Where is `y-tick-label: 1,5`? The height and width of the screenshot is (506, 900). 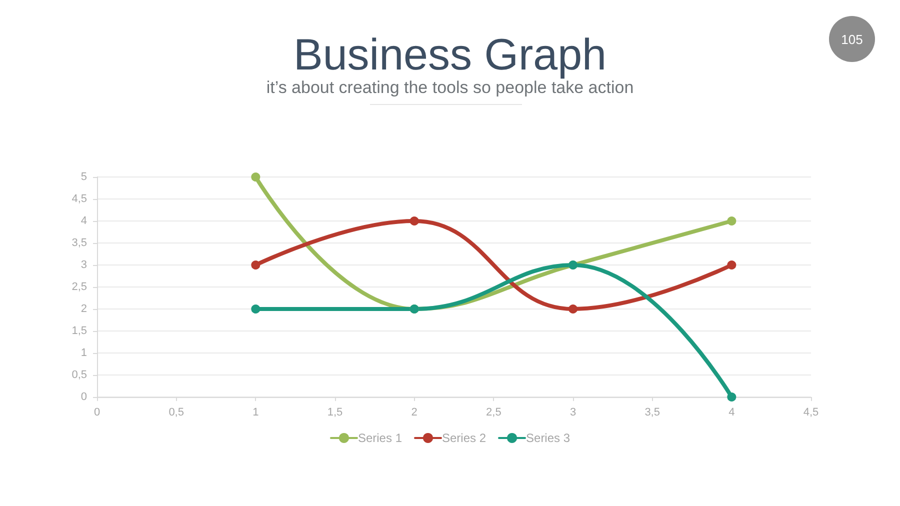 y-tick-label: 1,5 is located at coordinates (79, 331).